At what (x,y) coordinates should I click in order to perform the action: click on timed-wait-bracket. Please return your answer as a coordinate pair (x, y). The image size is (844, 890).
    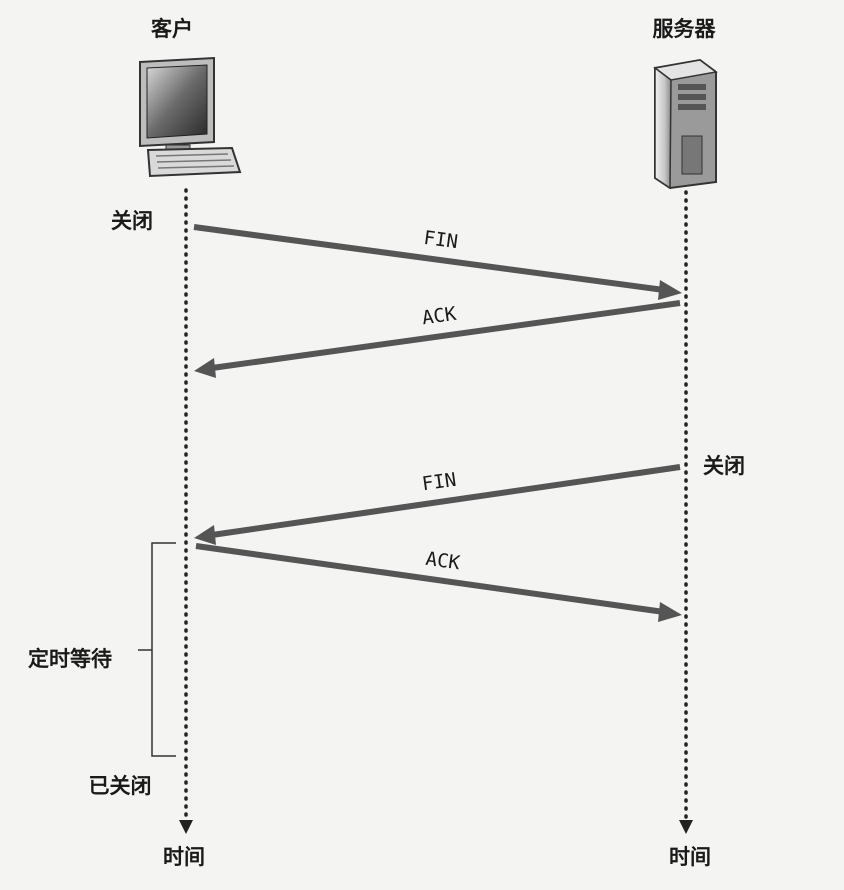
    Looking at the image, I should click on (157, 649).